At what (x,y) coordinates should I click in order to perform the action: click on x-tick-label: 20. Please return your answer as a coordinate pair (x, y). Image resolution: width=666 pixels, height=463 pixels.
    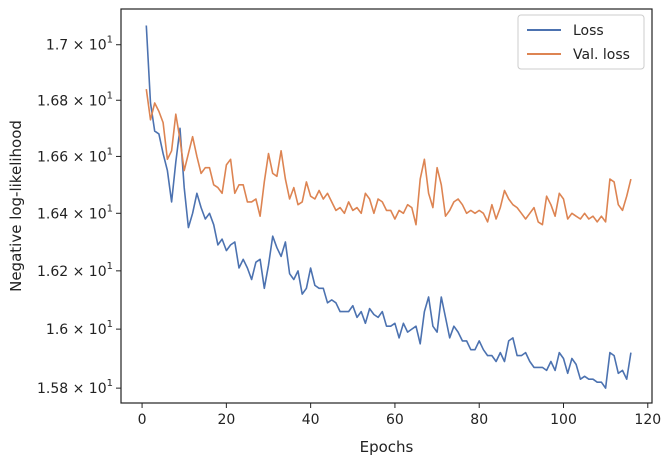
    Looking at the image, I should click on (226, 420).